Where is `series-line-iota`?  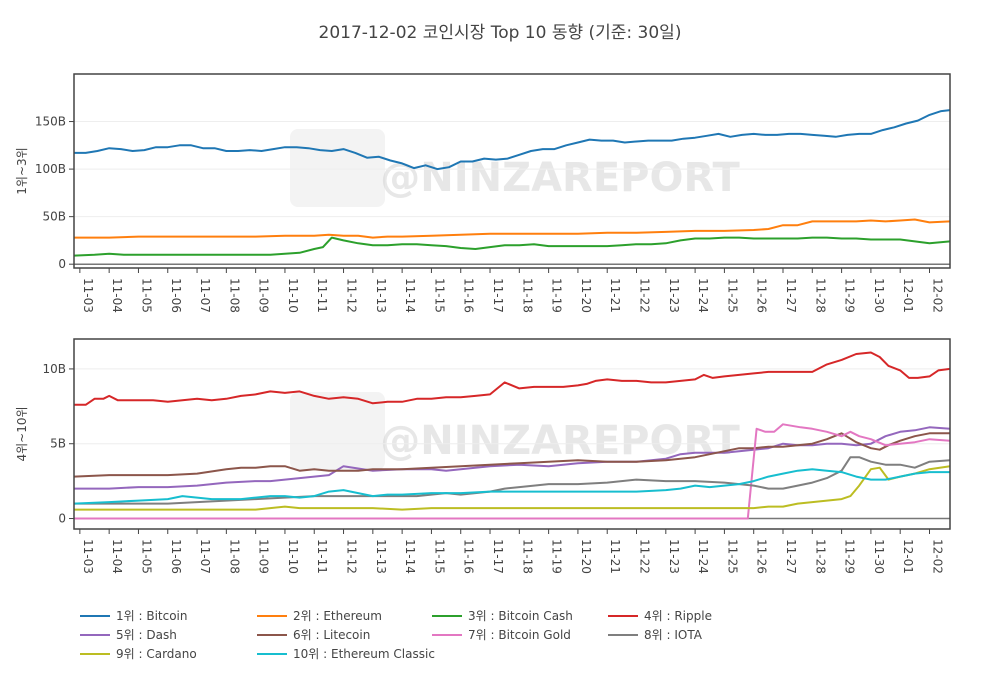
series-line-iota is located at coordinates (512, 480).